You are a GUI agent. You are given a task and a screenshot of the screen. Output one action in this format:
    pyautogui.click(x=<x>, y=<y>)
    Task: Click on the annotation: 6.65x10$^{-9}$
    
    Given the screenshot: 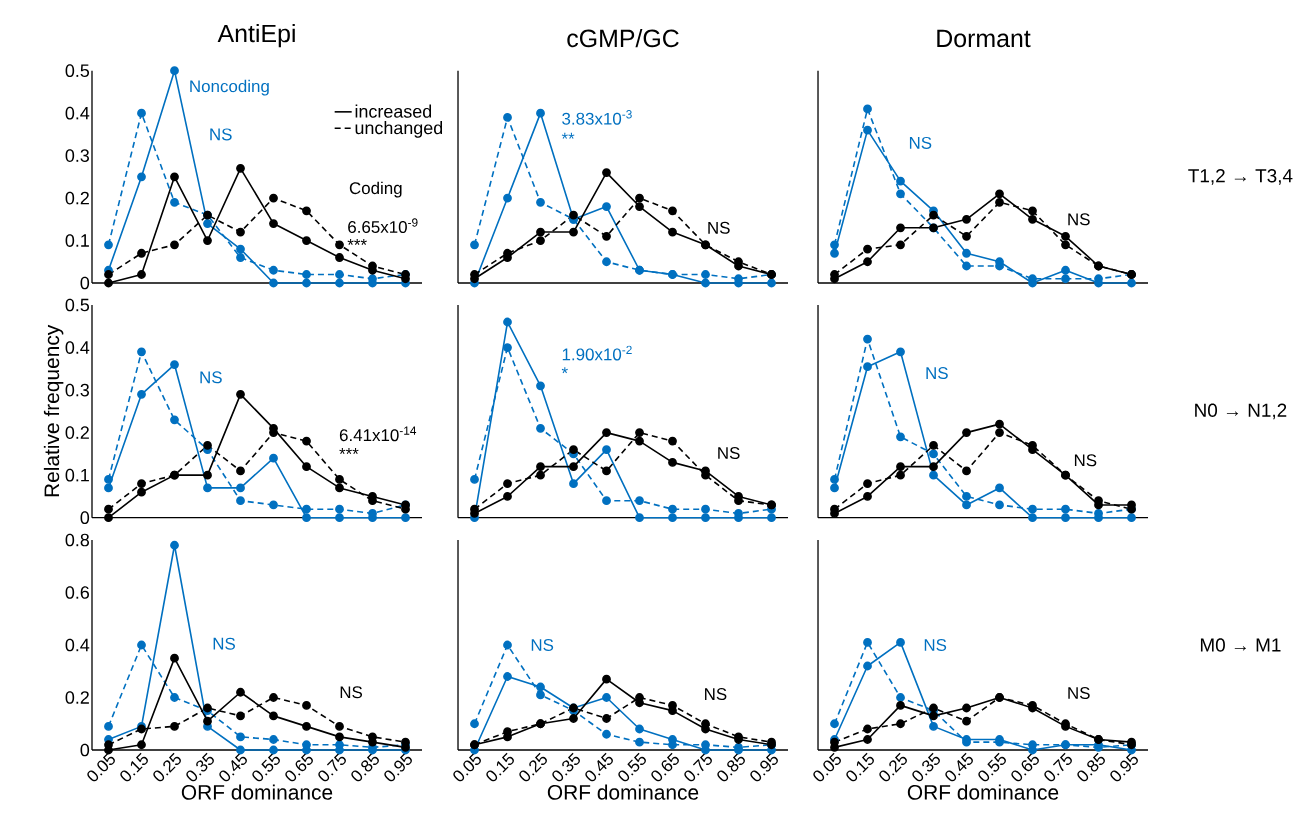 What is the action you would take?
    pyautogui.click(x=383, y=226)
    